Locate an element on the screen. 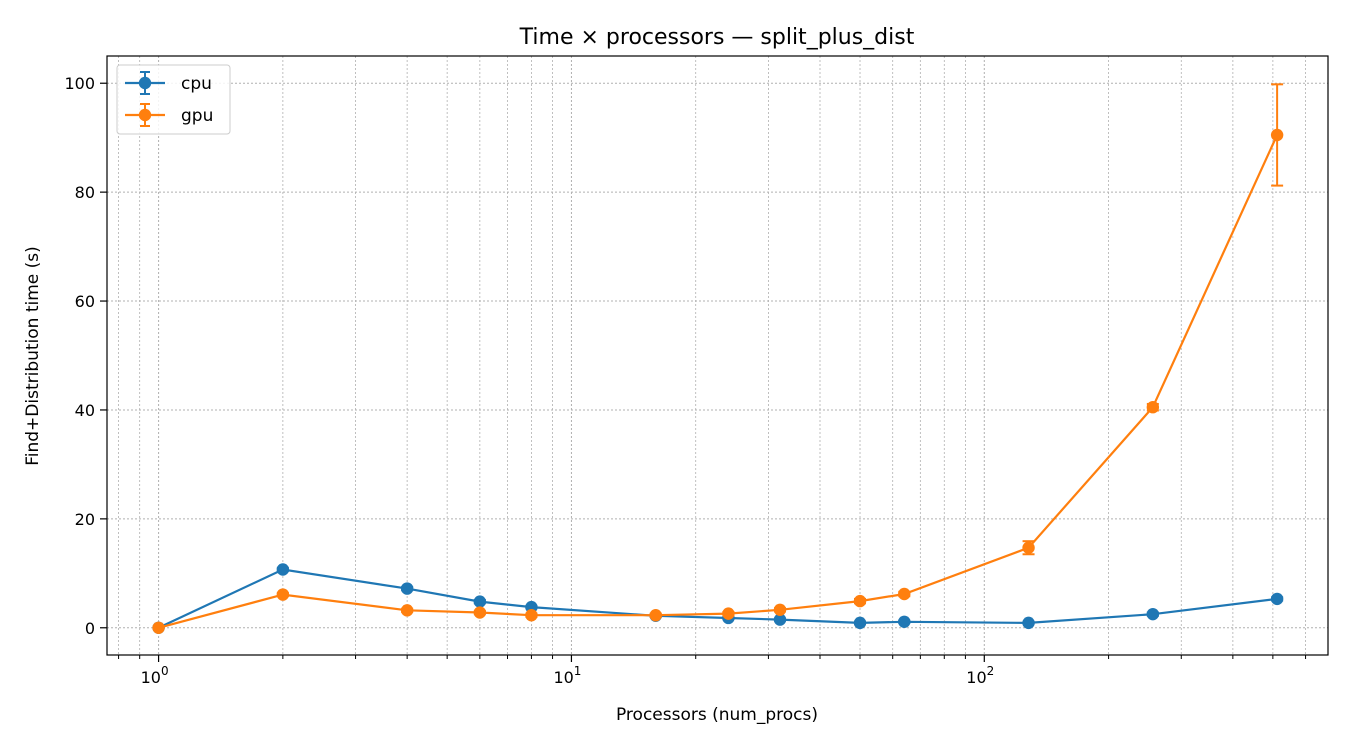 The width and height of the screenshot is (1350, 750). x-tick-label: 10¹ is located at coordinates (567, 675).